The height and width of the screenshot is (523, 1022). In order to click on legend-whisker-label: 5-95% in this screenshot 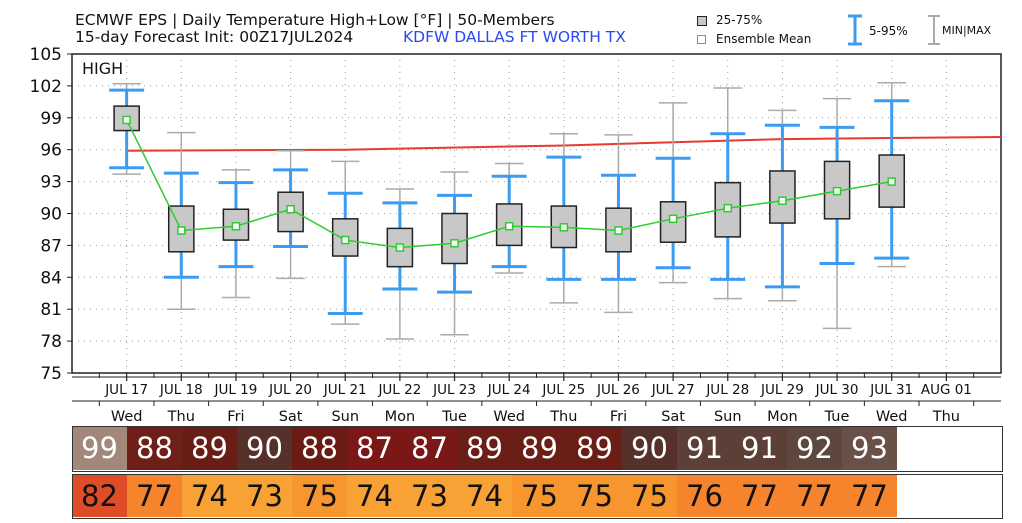, I will do `click(888, 31)`.